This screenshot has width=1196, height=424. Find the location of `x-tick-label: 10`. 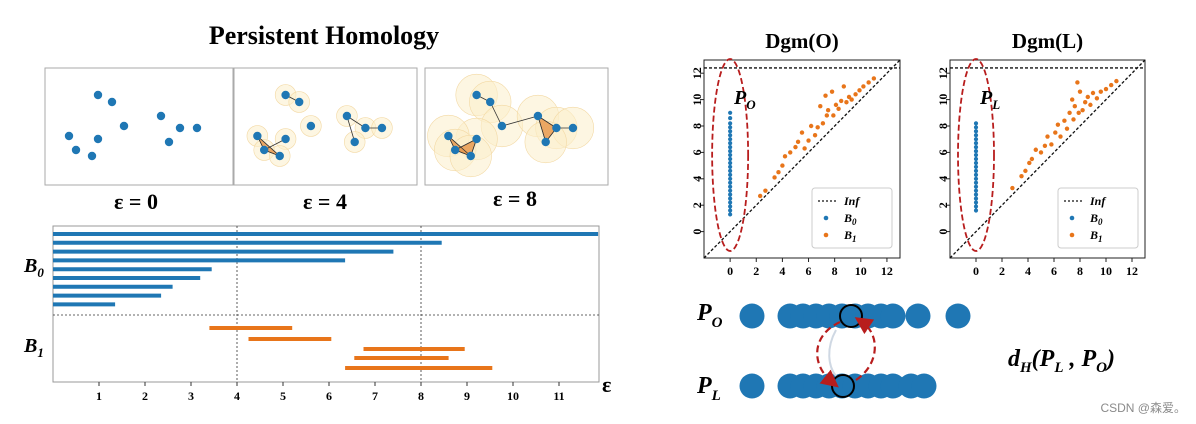

x-tick-label: 10 is located at coordinates (861, 271).